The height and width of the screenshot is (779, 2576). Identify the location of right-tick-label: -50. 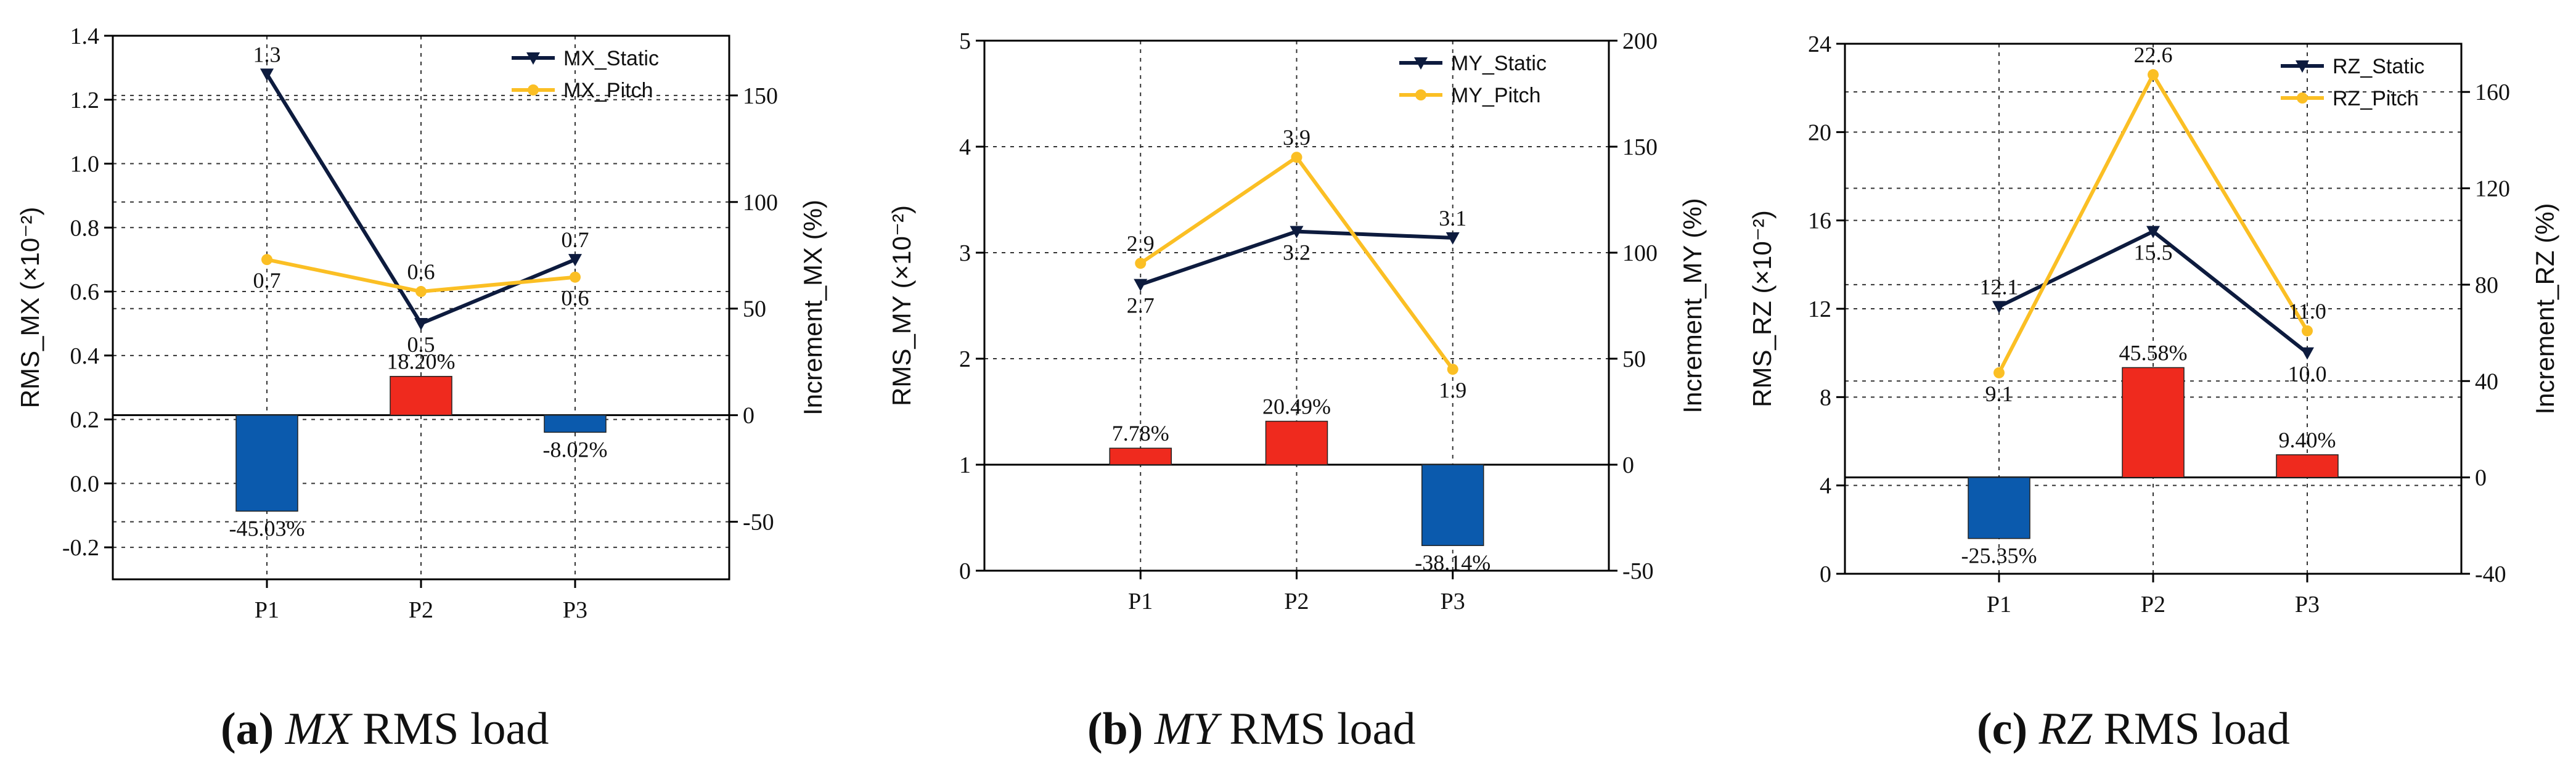
(758, 523).